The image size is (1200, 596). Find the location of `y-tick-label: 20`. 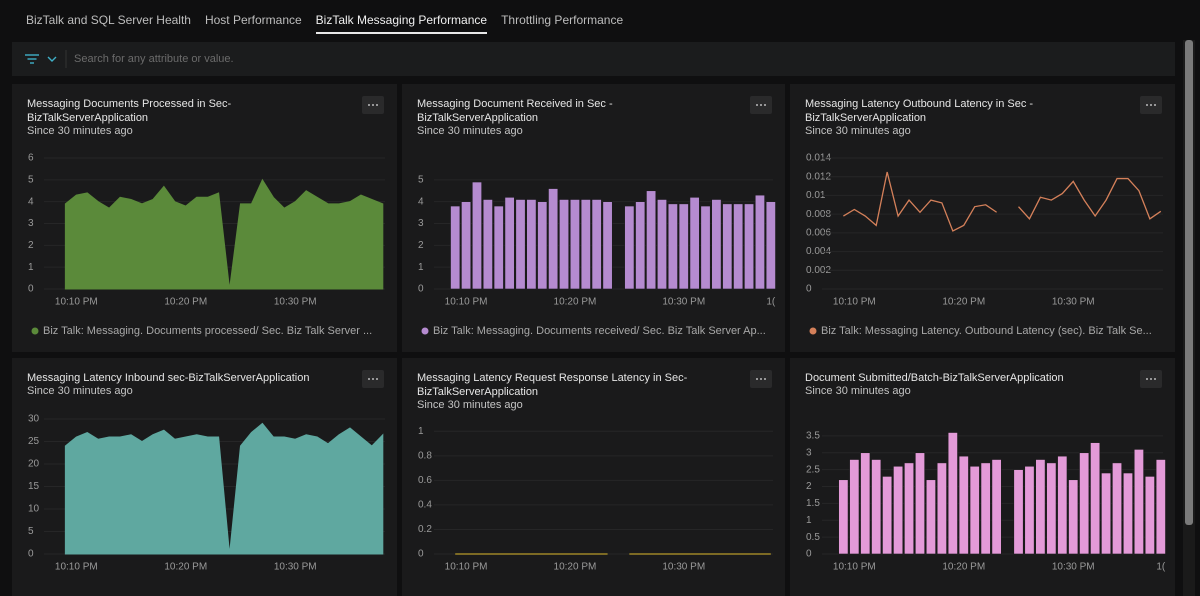

y-tick-label: 20 is located at coordinates (34, 464).